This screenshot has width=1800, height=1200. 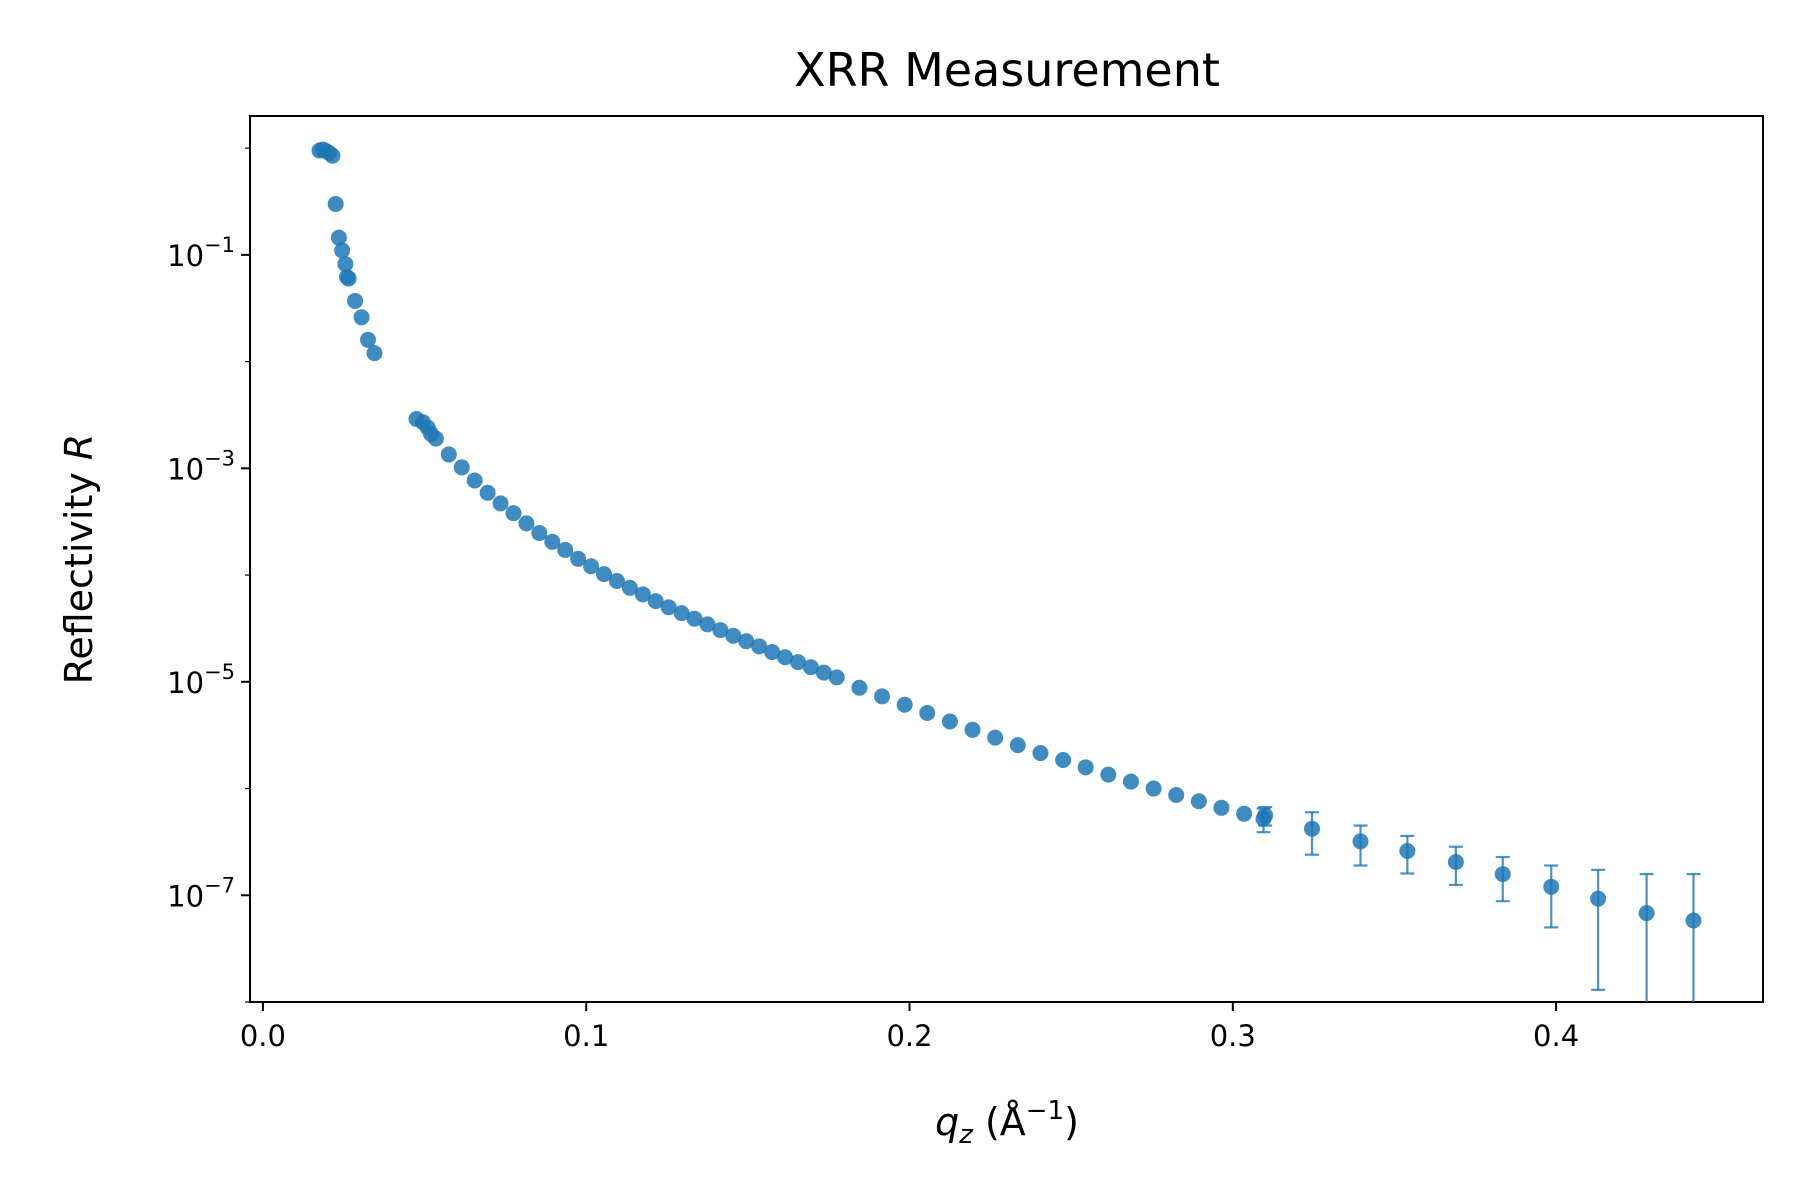 I want to click on x-axis-label: qz (Å−1), so click(x=1007, y=1123).